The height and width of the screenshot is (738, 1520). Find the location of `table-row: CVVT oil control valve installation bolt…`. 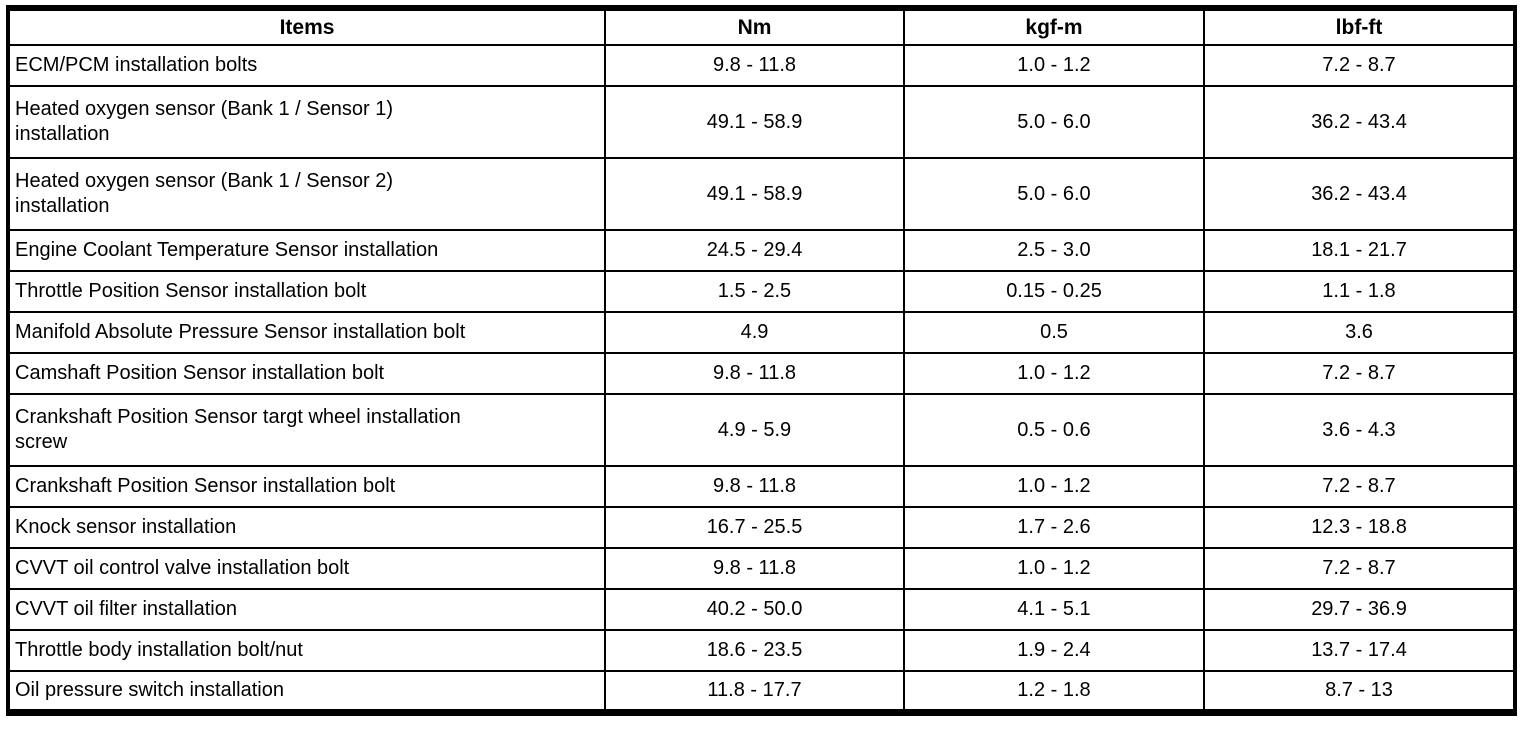

table-row: CVVT oil control valve installation bolt… is located at coordinates (761, 568).